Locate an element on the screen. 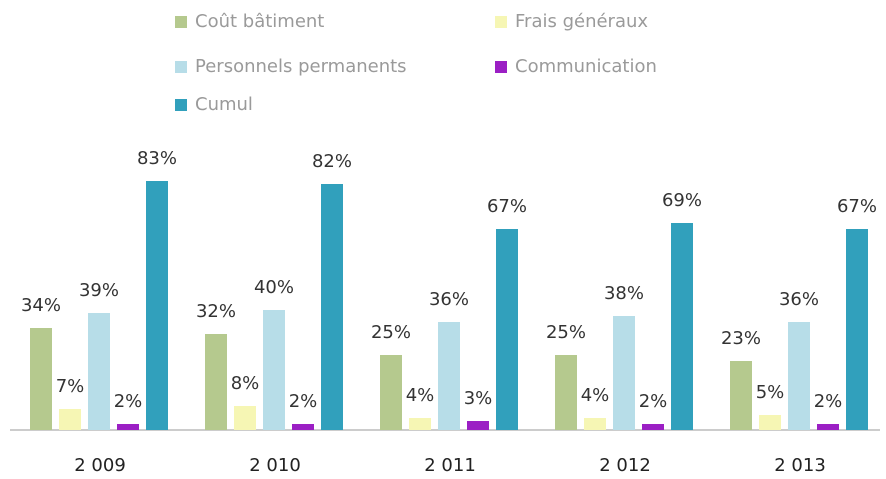 The width and height of the screenshot is (886, 479). x-tick-label: 2 012 is located at coordinates (625, 465).